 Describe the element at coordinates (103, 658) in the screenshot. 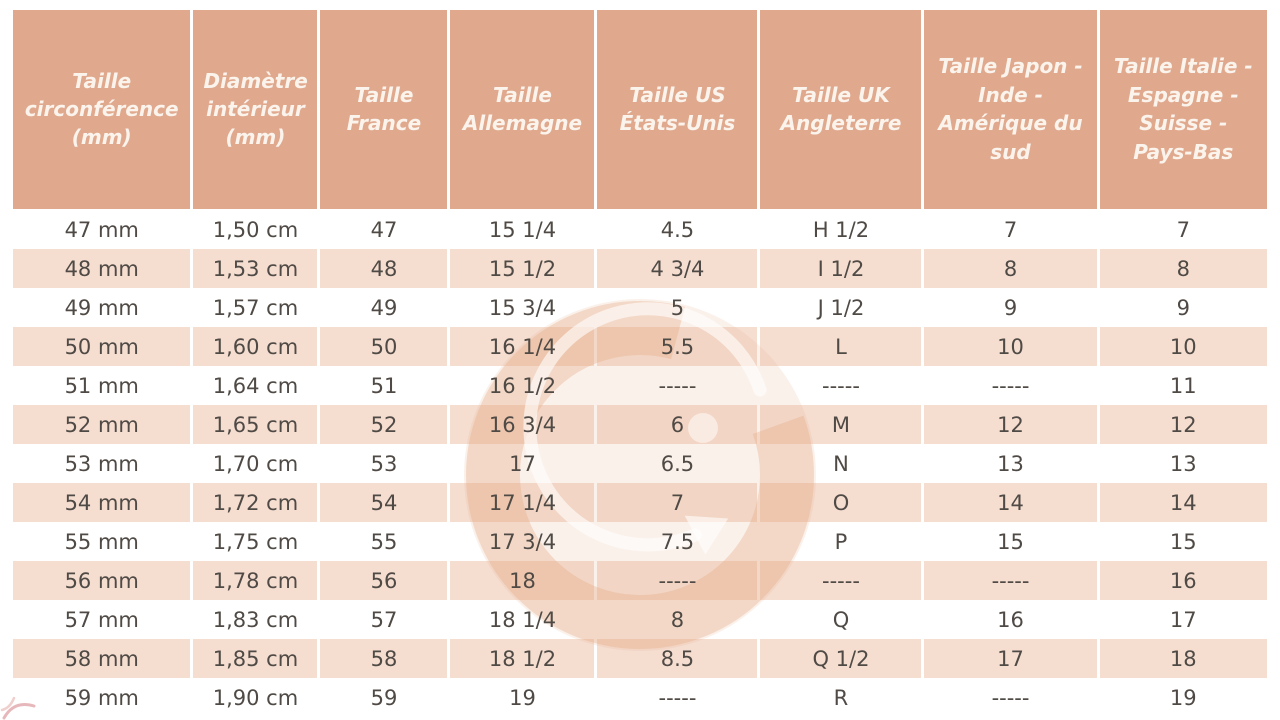

I see `table-cell: 58 mm` at that location.